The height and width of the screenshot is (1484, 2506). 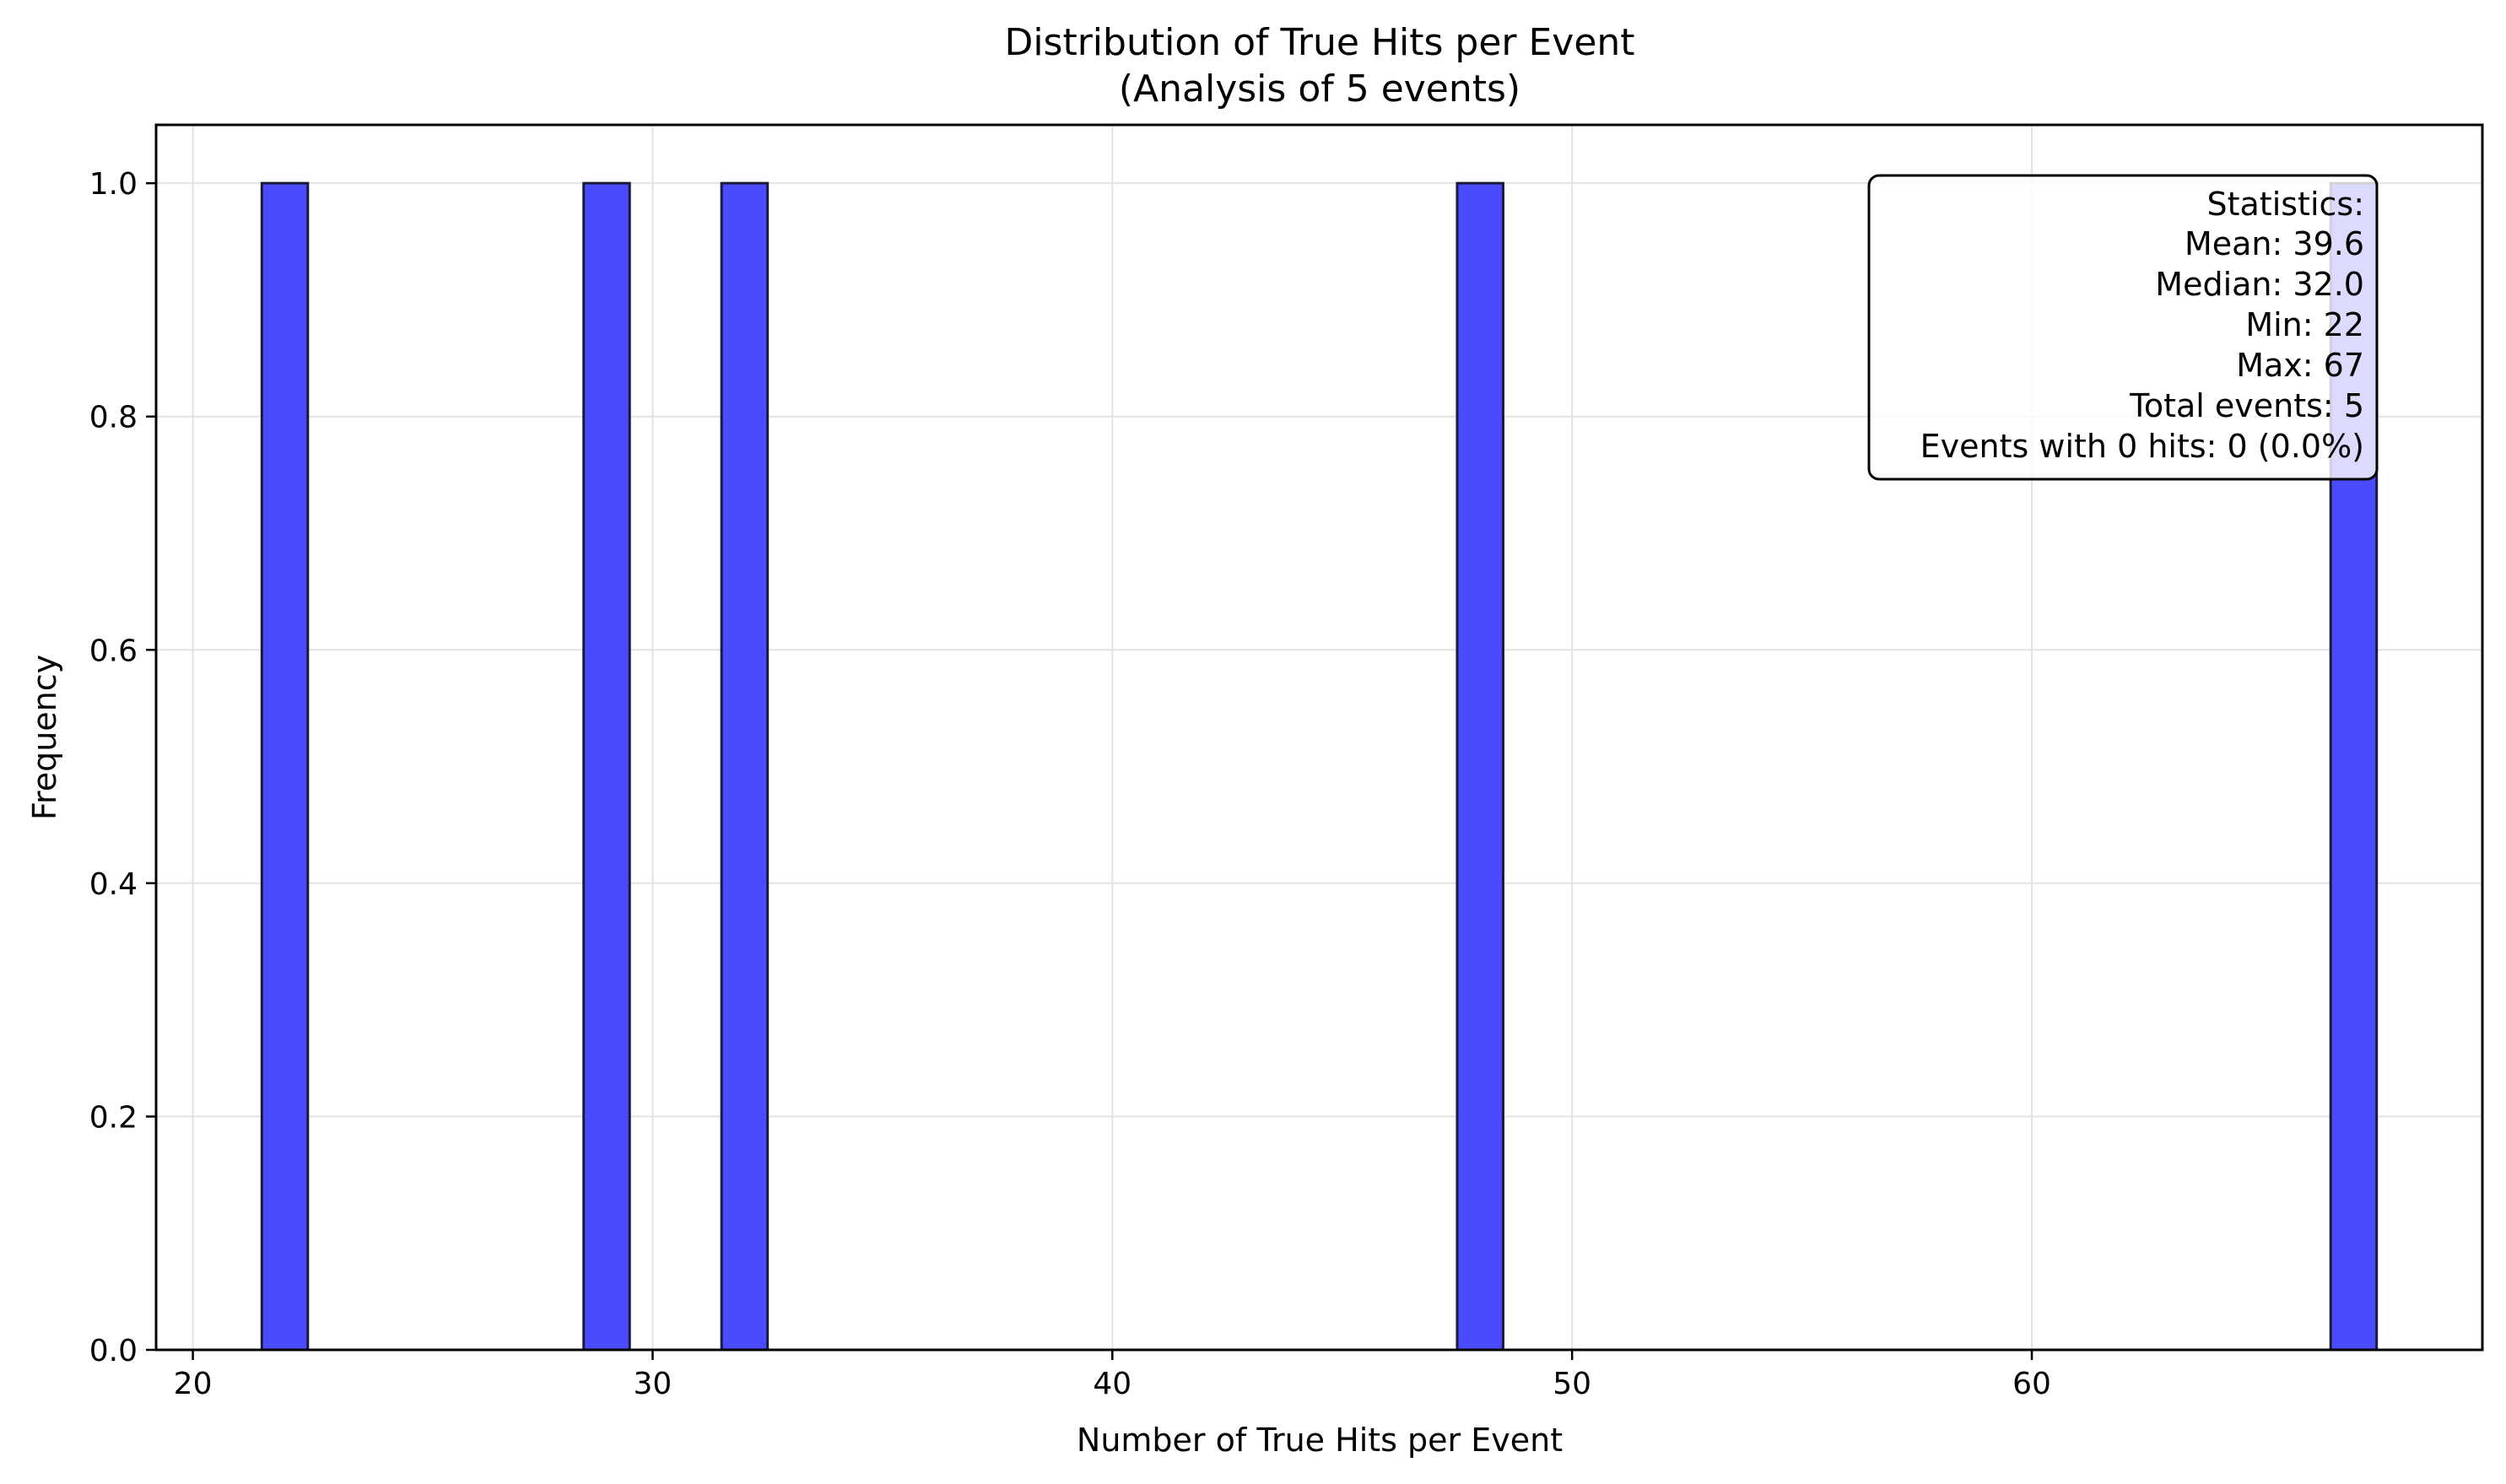 What do you see at coordinates (2259, 284) in the screenshot?
I see `stats-line: Median: 32.0` at bounding box center [2259, 284].